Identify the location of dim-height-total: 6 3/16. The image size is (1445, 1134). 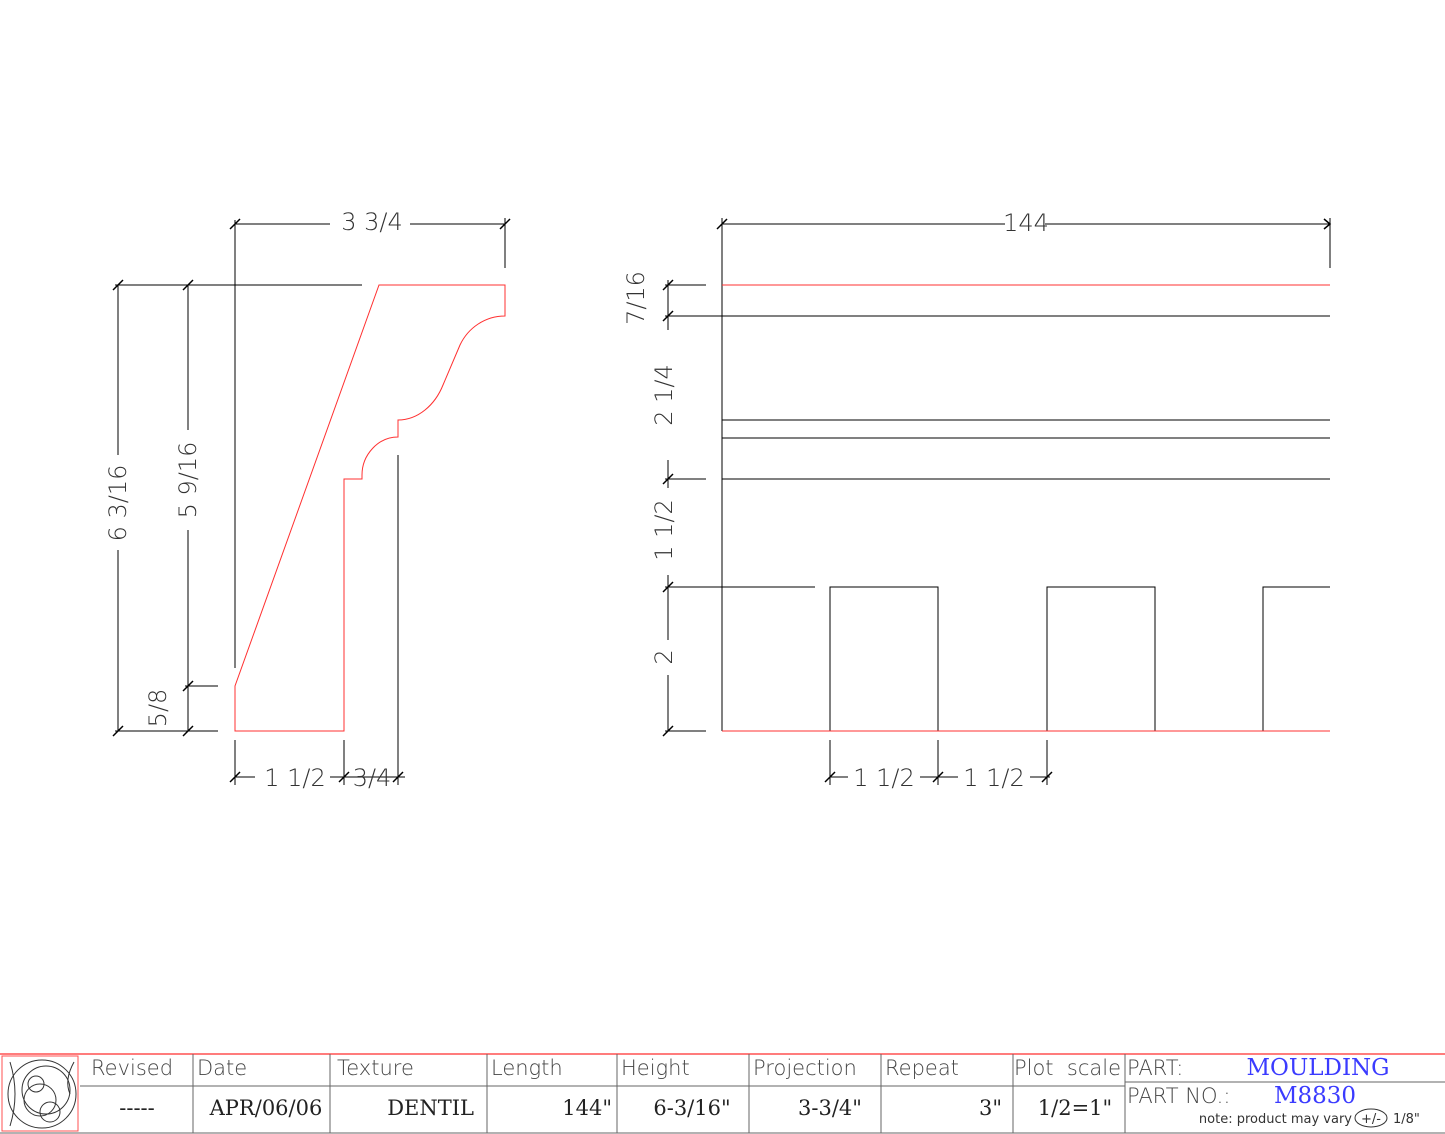
(118, 503).